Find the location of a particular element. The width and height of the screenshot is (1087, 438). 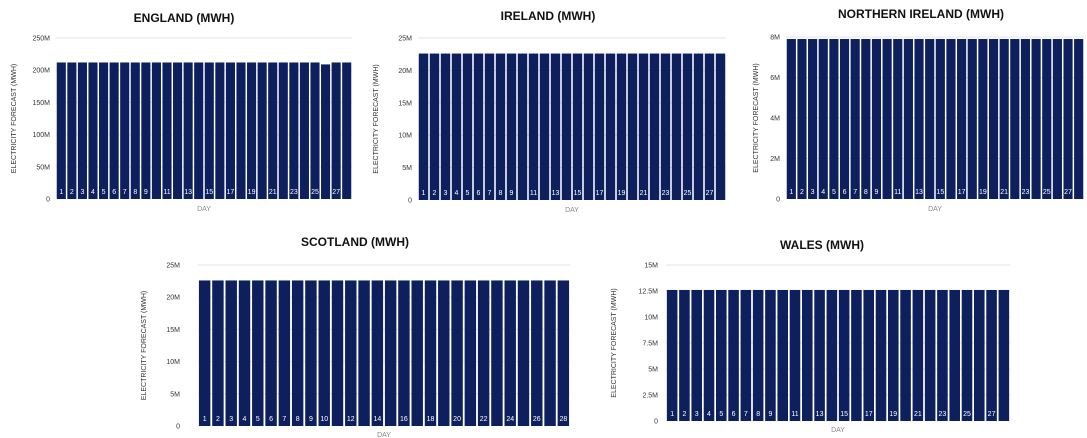

bar-label: 28 is located at coordinates (563, 419).